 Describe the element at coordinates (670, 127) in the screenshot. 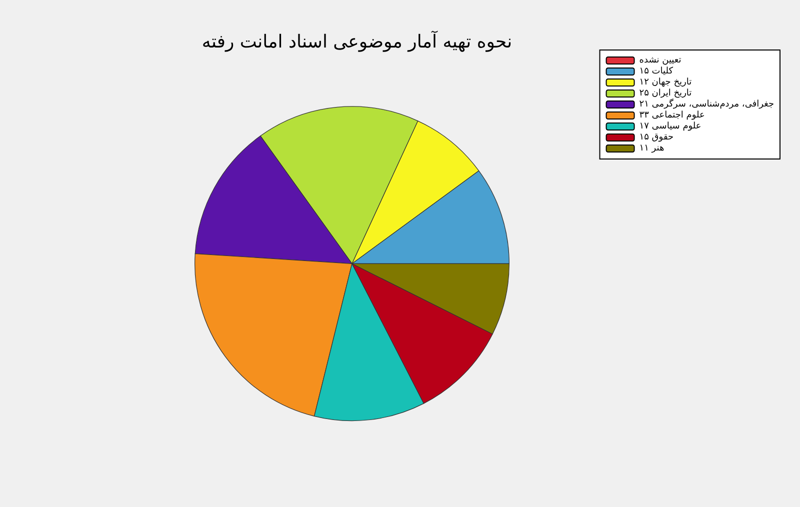

I see `legend-label: علوم سیاسی ۱۷` at that location.